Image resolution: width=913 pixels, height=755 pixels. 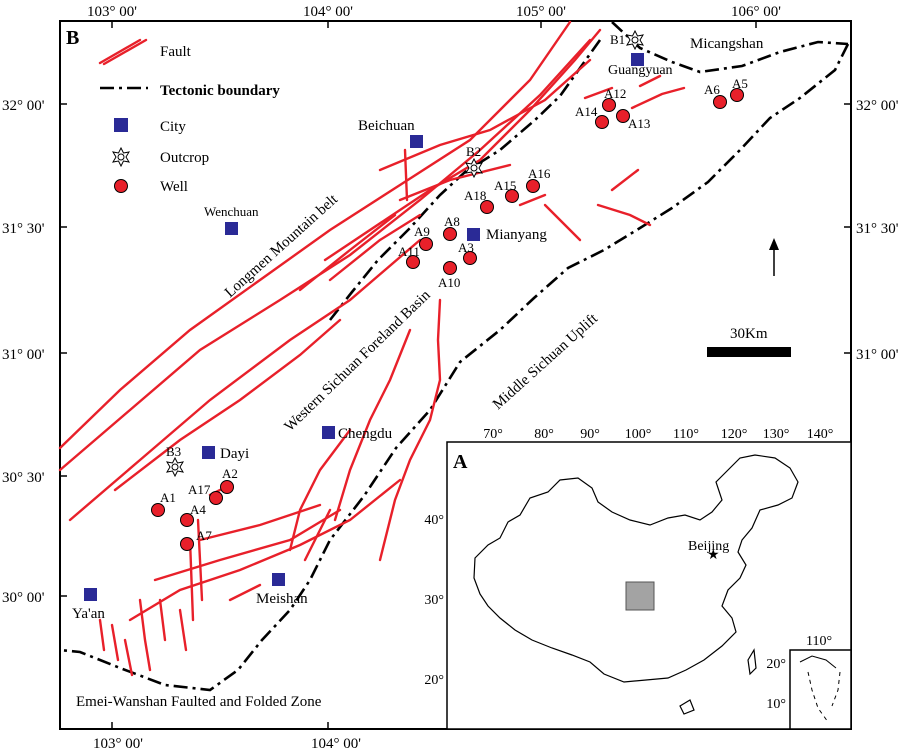 What do you see at coordinates (23, 478) in the screenshot?
I see `lat-tick: 30° 30'` at bounding box center [23, 478].